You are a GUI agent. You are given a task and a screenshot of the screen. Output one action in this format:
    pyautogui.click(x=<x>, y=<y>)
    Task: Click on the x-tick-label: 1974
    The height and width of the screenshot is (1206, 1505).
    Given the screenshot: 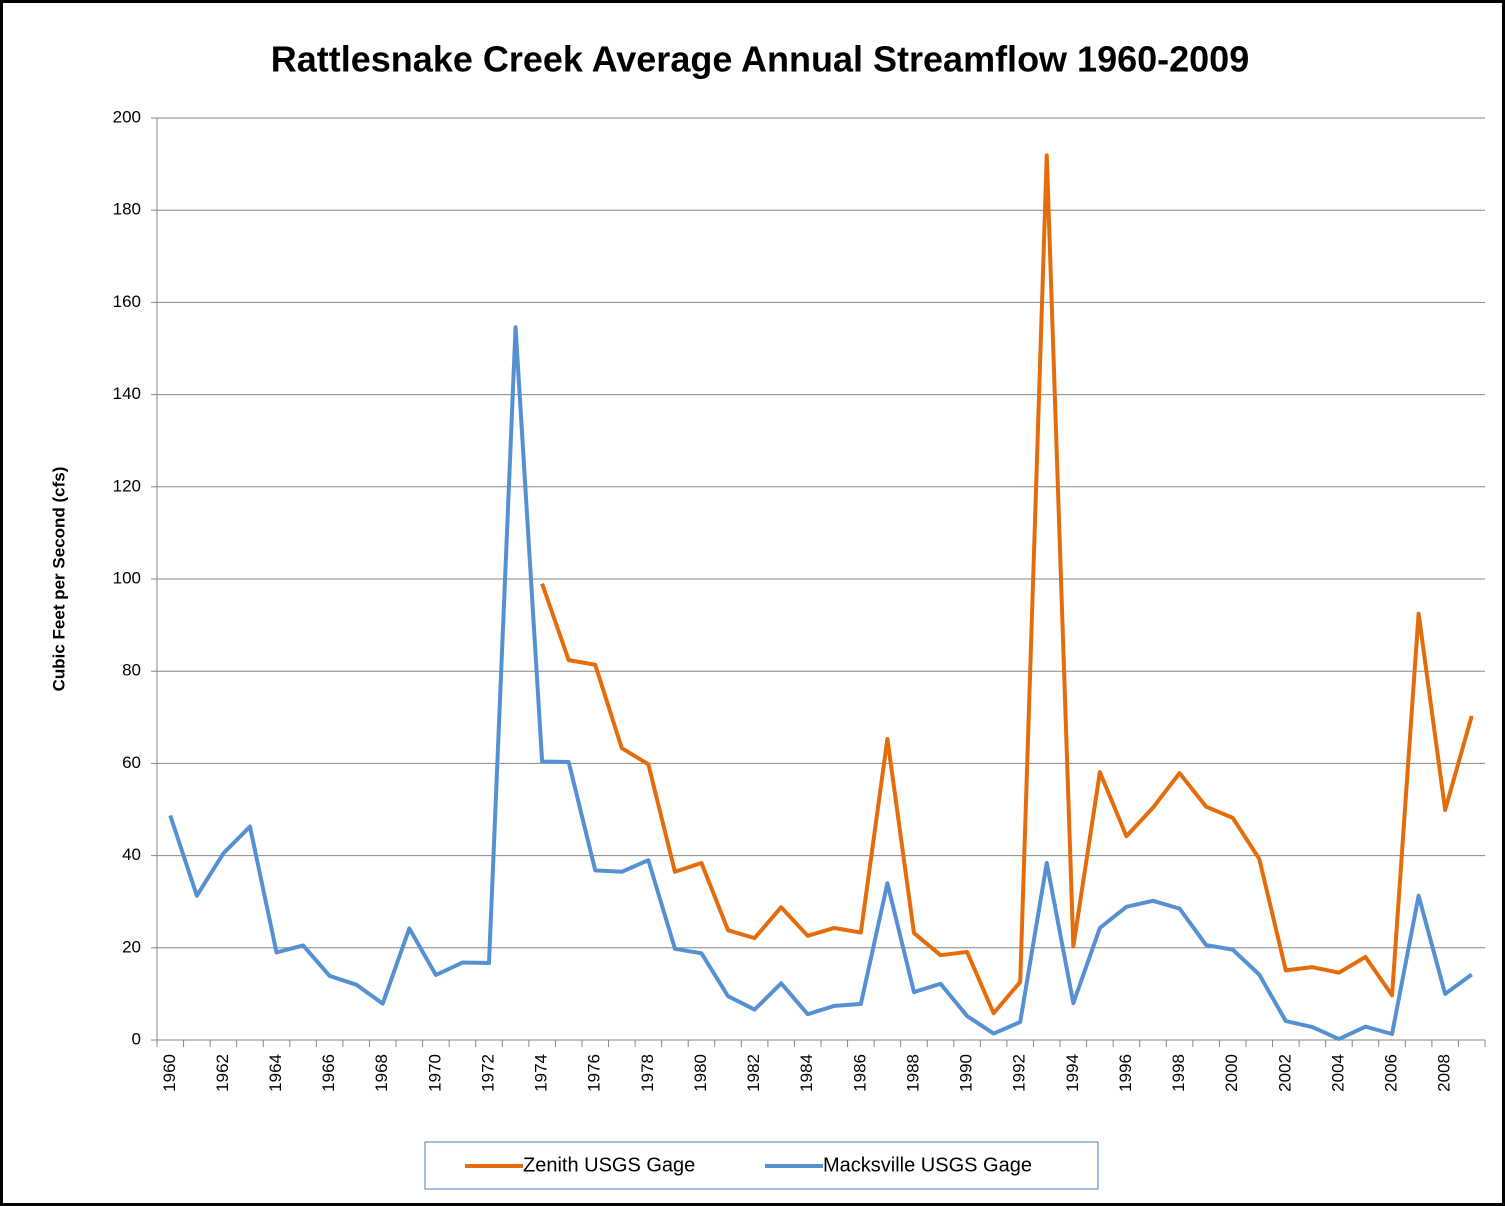 What is the action you would take?
    pyautogui.click(x=541, y=1073)
    